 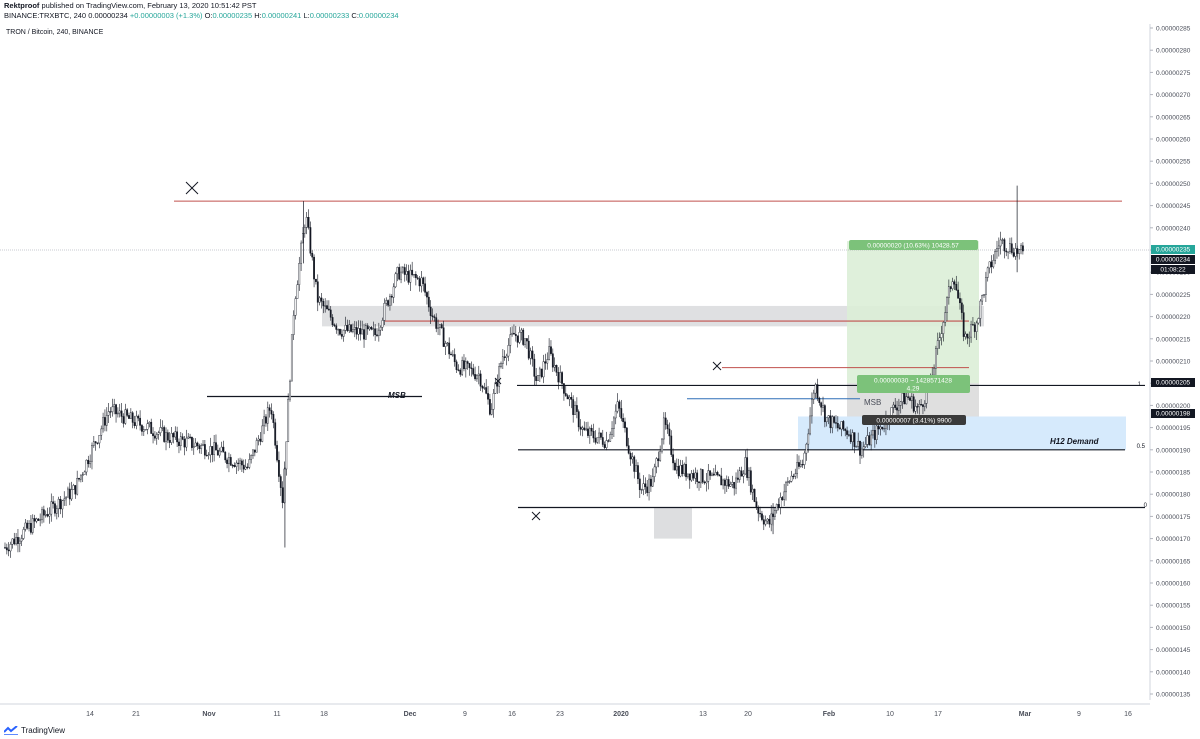 I want to click on stop-label-bg, so click(x=914, y=420).